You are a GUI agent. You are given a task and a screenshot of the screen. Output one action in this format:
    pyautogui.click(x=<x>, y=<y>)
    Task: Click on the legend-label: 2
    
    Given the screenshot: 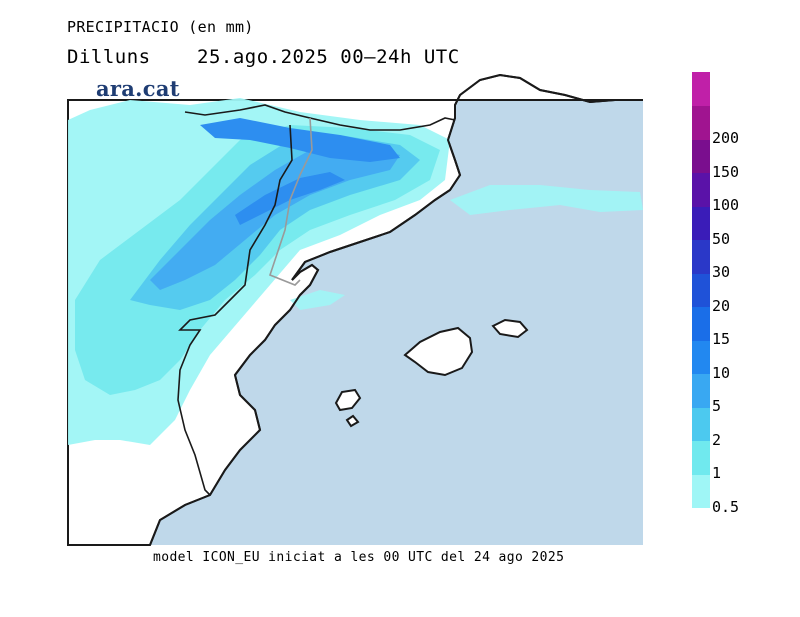 What is the action you would take?
    pyautogui.click(x=717, y=439)
    